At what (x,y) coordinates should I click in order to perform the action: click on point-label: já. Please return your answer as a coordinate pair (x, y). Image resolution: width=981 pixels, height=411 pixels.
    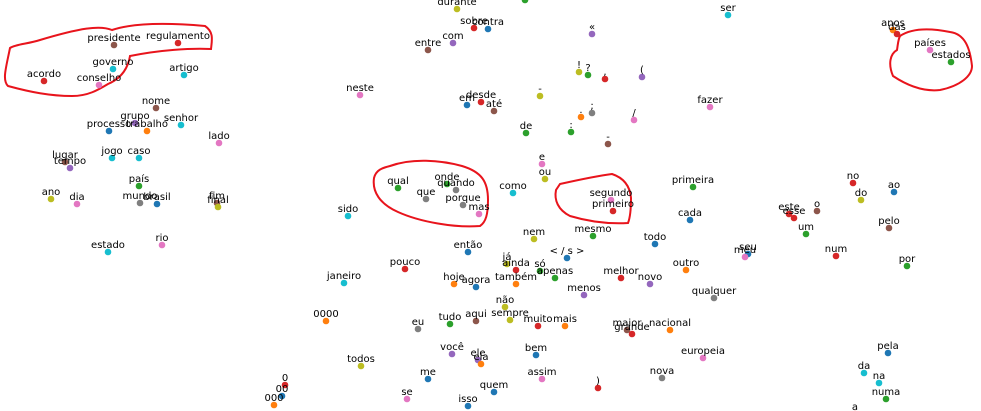
    Looking at the image, I should click on (507, 257).